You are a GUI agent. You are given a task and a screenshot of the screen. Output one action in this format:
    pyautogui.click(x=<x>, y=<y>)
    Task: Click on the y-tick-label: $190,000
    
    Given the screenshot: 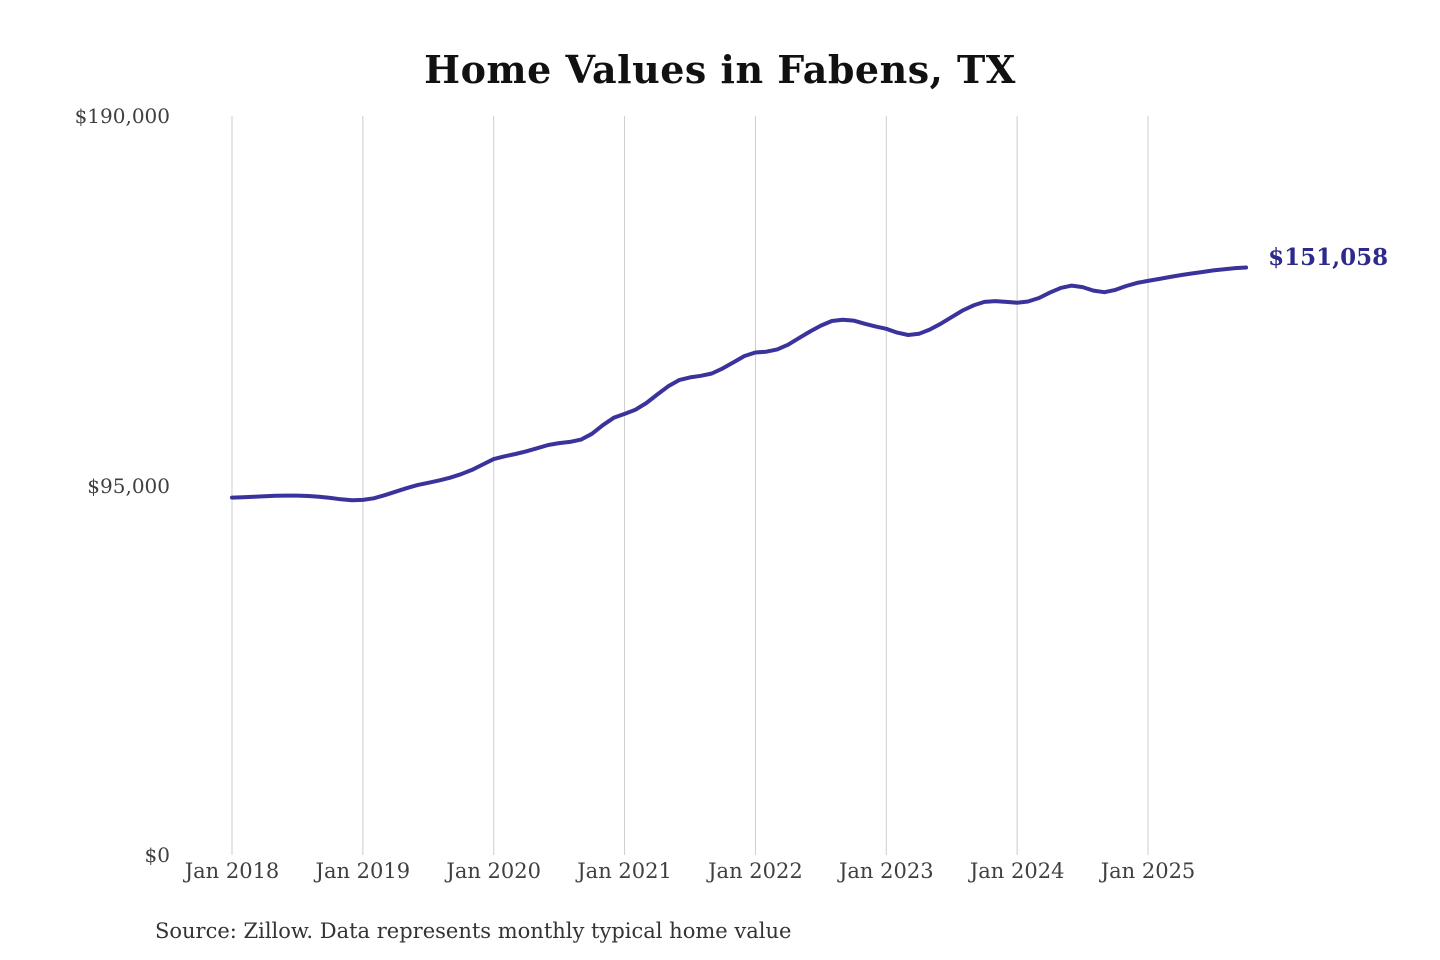 What is the action you would take?
    pyautogui.click(x=122, y=116)
    